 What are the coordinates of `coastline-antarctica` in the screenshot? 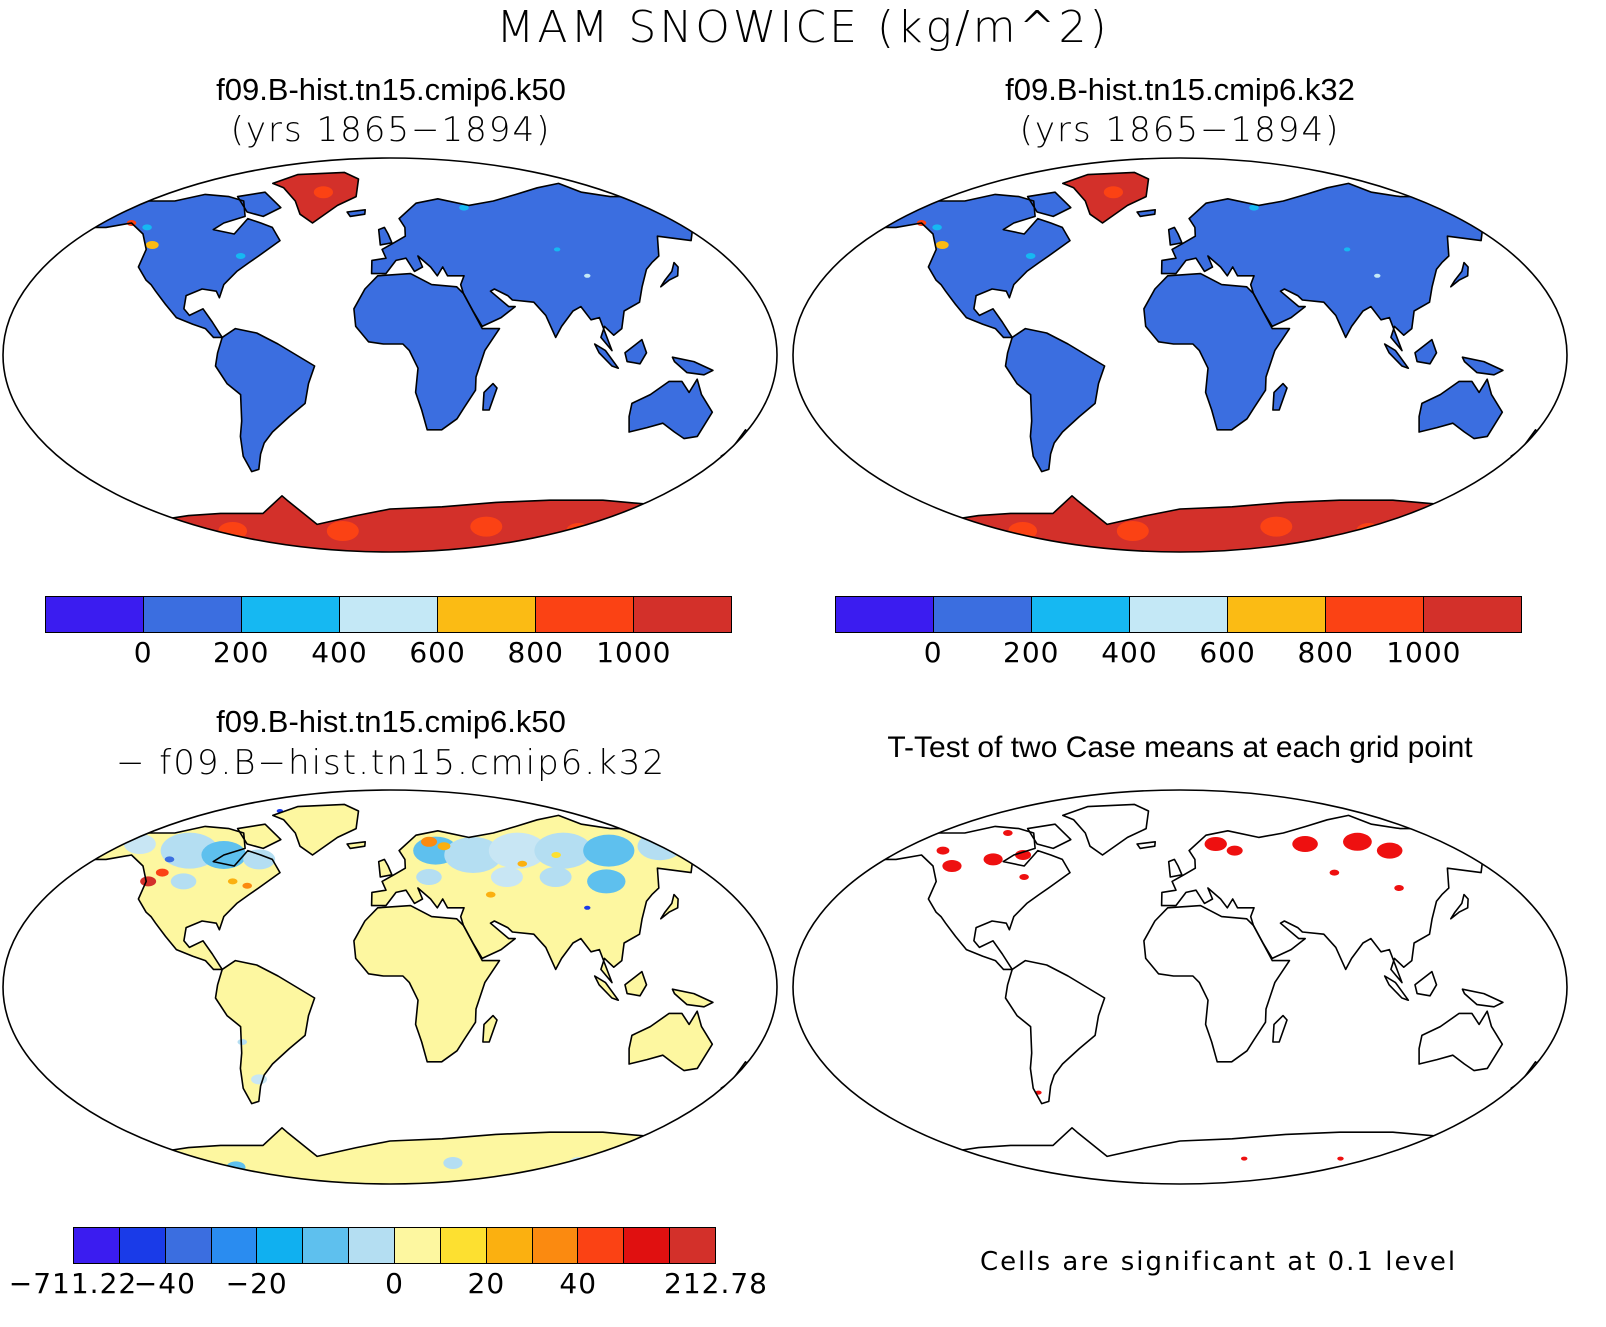 It's located at (1176, 510).